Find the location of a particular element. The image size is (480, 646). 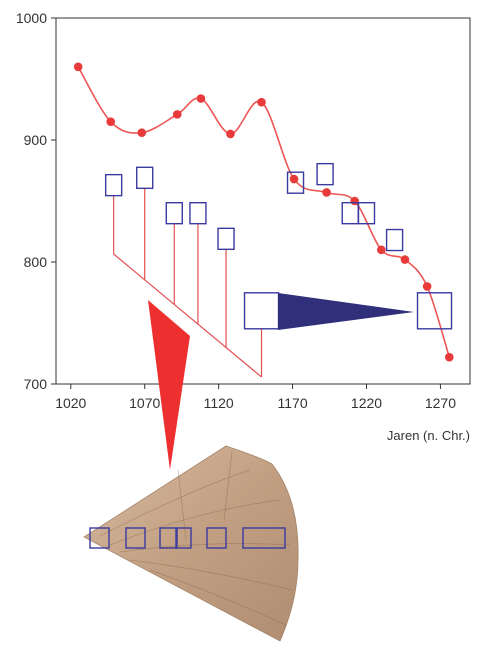

x-axis-label: Jaren (n. Chr.) is located at coordinates (428, 435).